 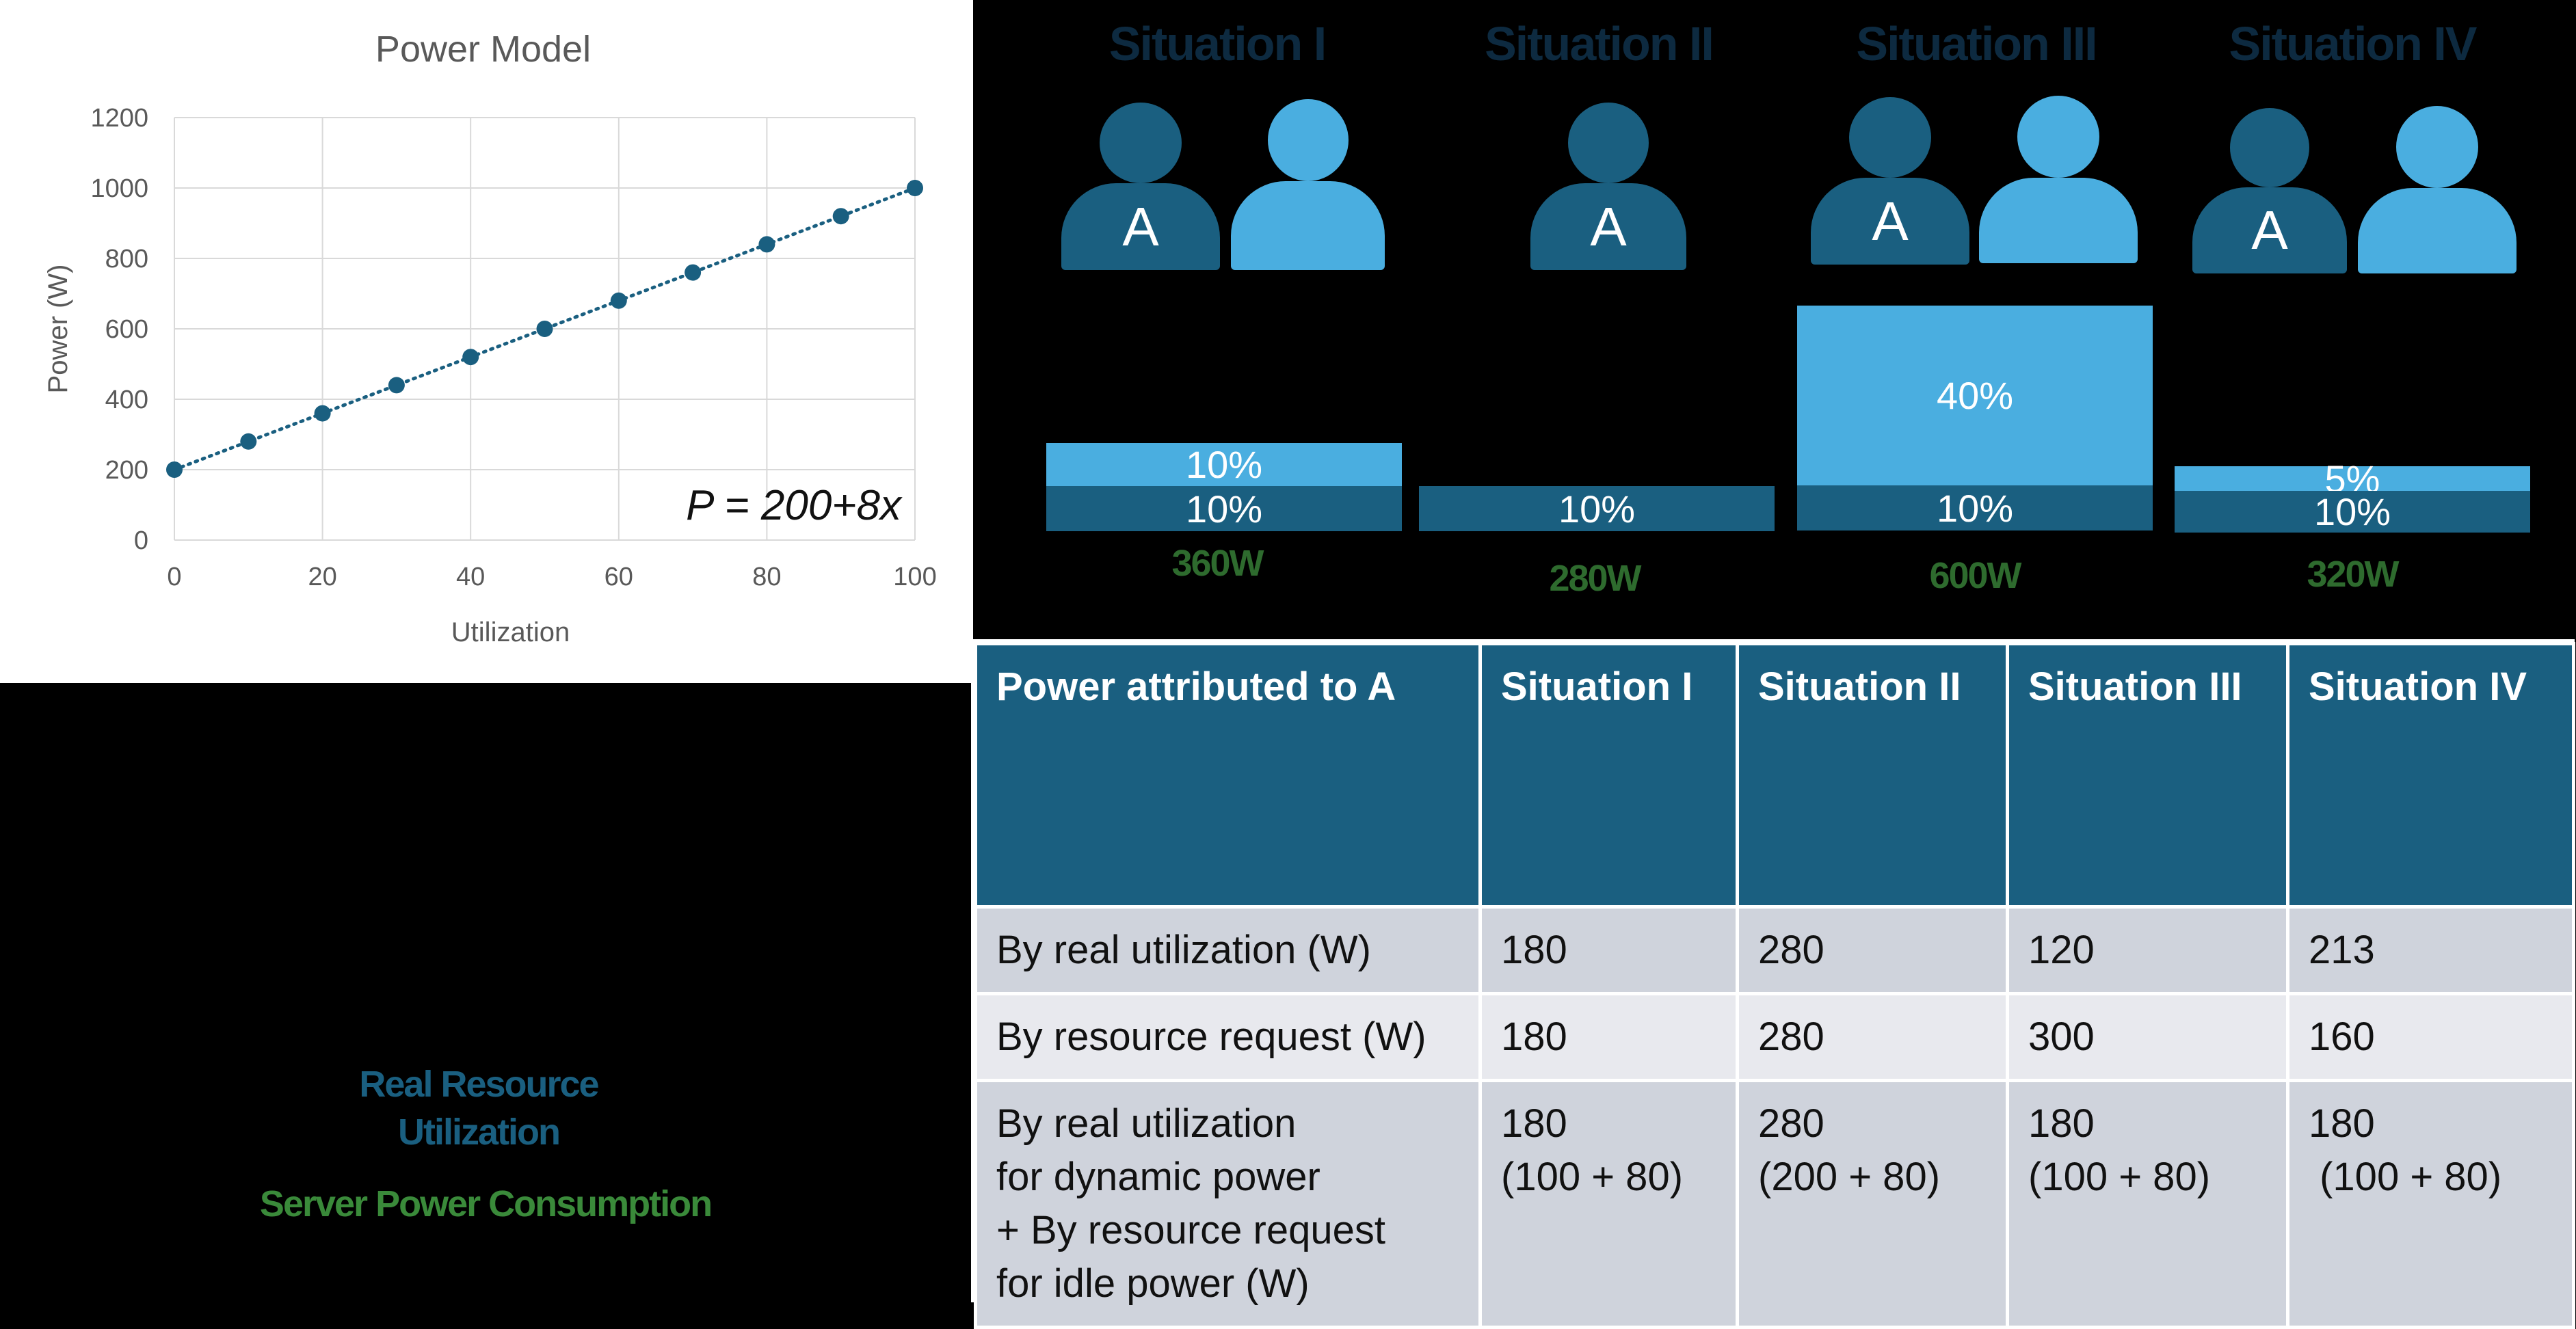 What do you see at coordinates (119, 189) in the screenshot?
I see `y-tick-label: 1000` at bounding box center [119, 189].